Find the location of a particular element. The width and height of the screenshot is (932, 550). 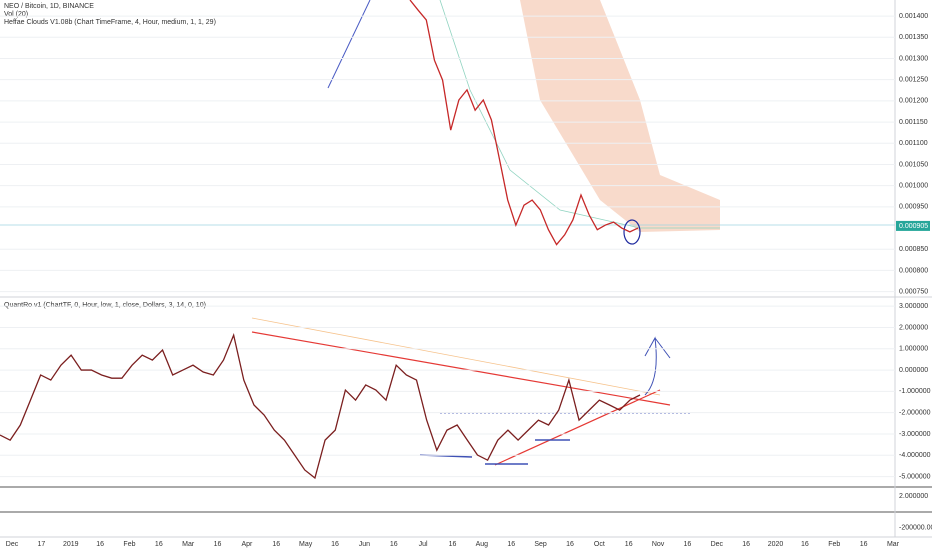

y-tick-label: 0.001400 is located at coordinates (913, 16).